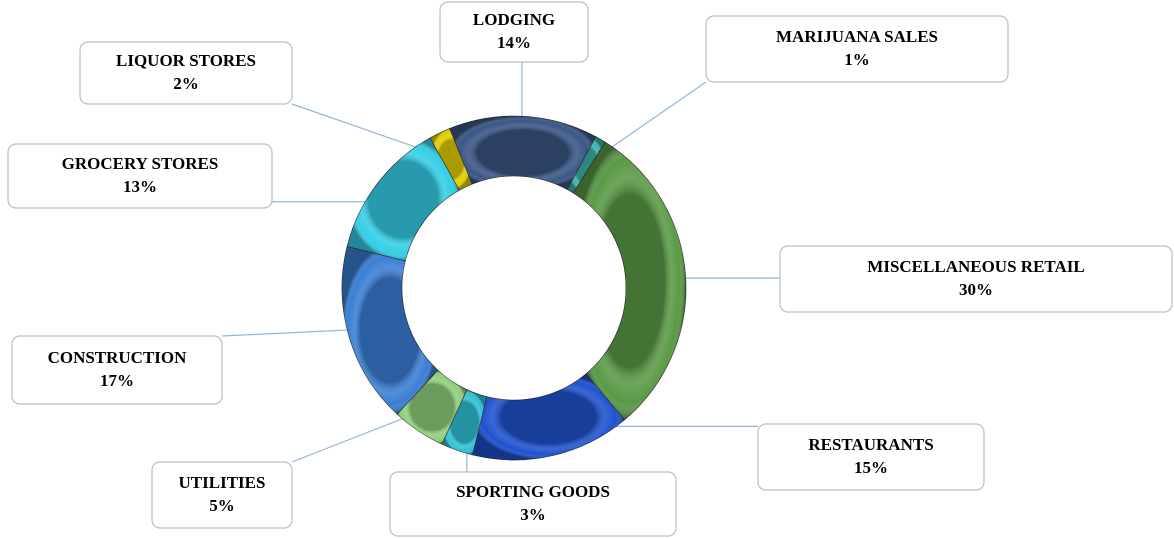 This screenshot has width=1174, height=538. I want to click on value-label: 30%, so click(976, 289).